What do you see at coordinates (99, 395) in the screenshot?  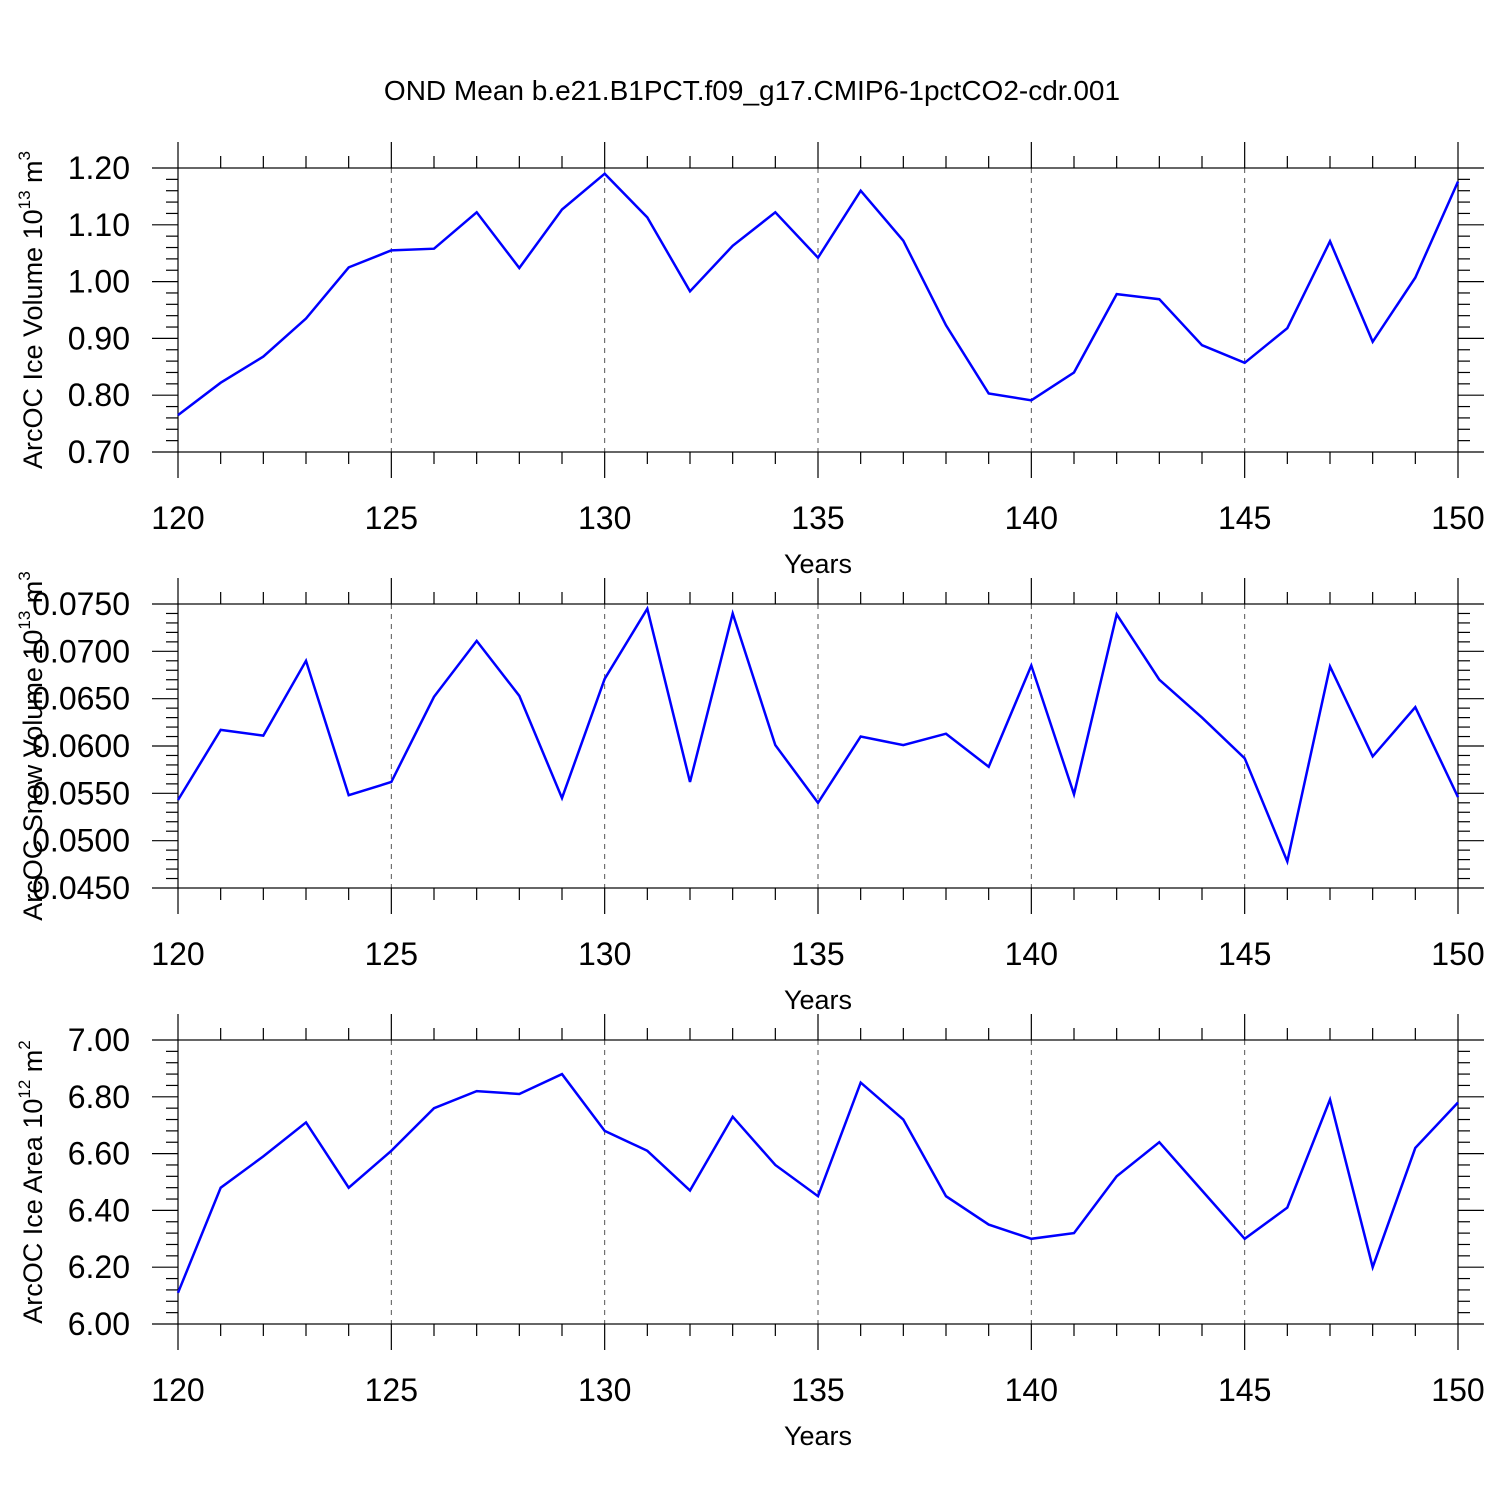 I see `y-tick-label: 0.80` at bounding box center [99, 395].